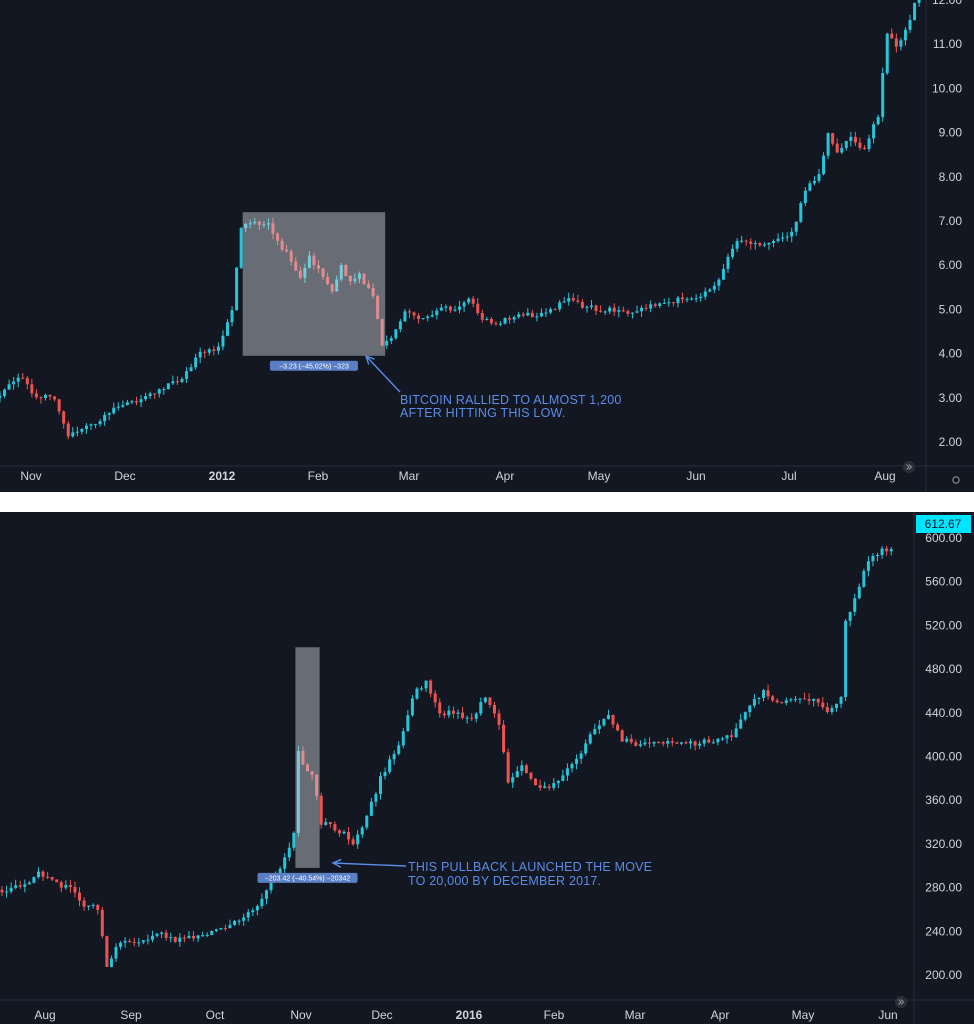 The width and height of the screenshot is (974, 1024). I want to click on measurement-tool: −3.23 (−45.02%) −323, so click(314, 291).